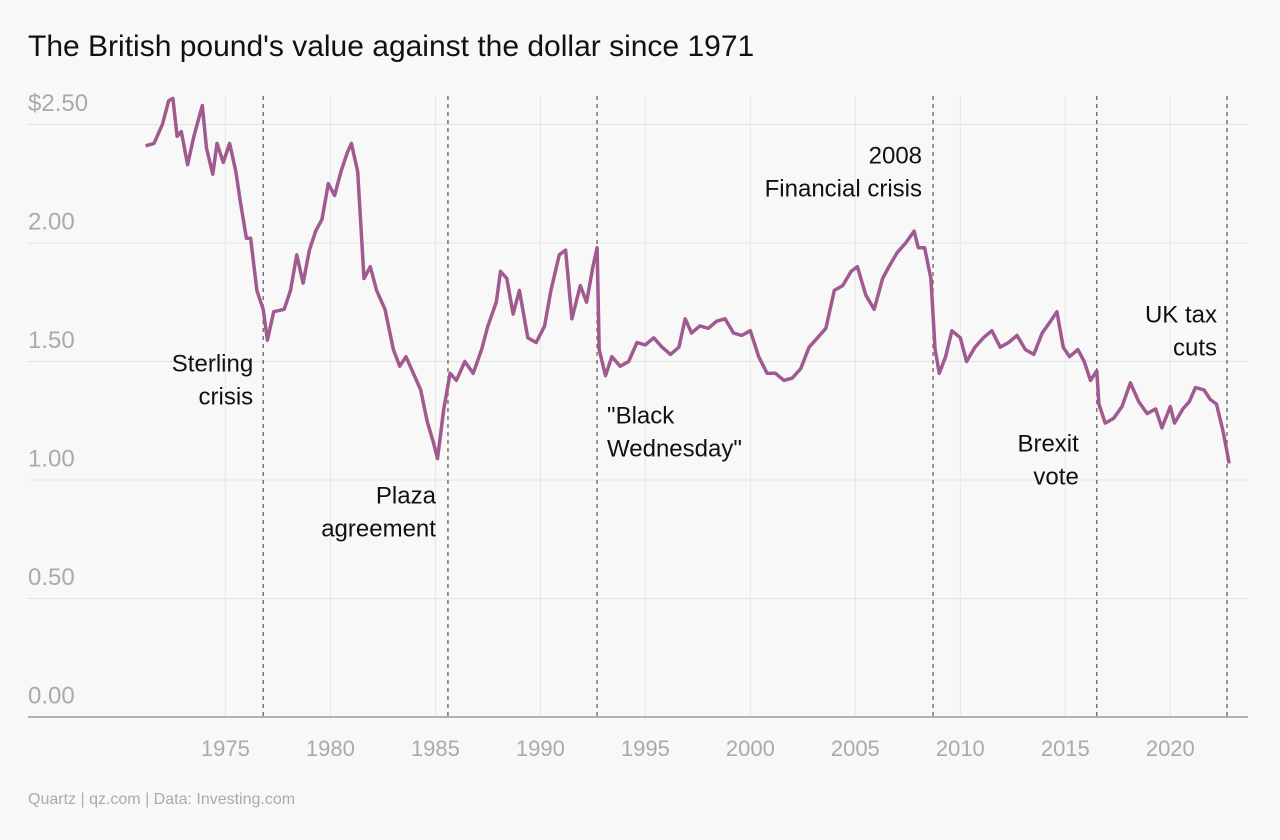 The height and width of the screenshot is (840, 1280). What do you see at coordinates (406, 495) in the screenshot?
I see `annotation-text: Plaza` at bounding box center [406, 495].